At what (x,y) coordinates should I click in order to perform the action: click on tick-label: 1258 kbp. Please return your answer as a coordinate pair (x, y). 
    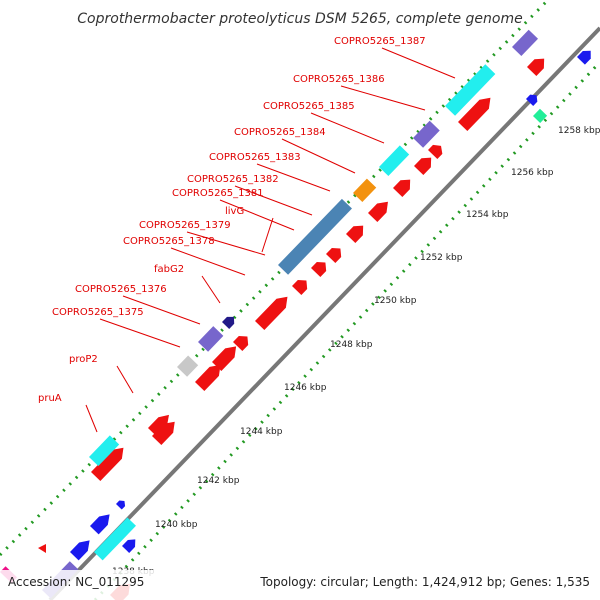
    Looking at the image, I should click on (579, 131).